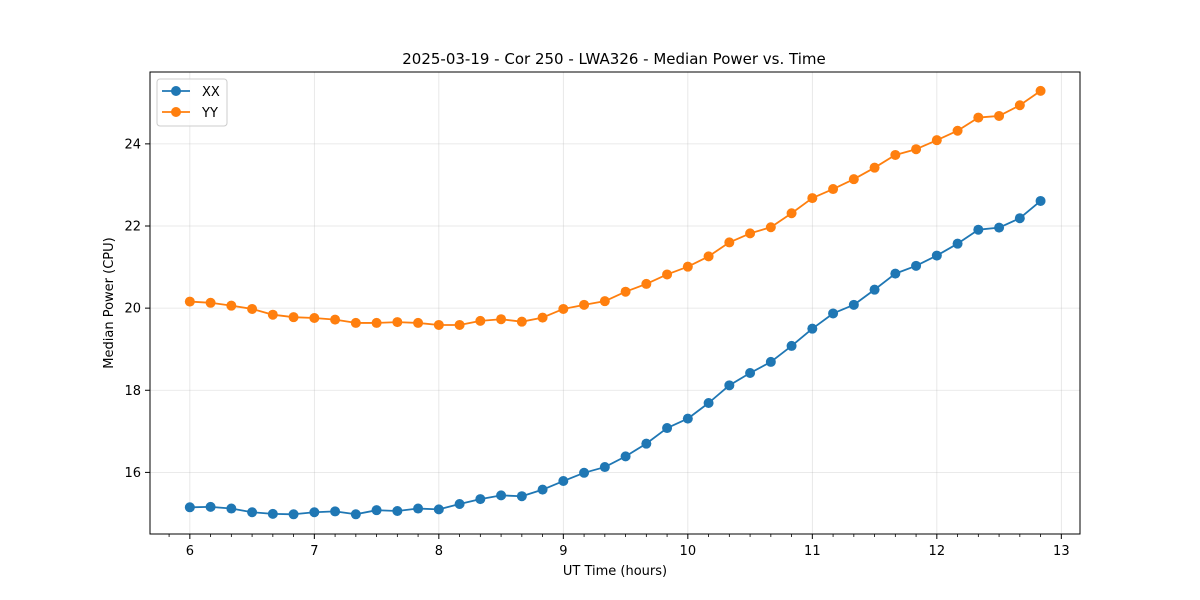  Describe the element at coordinates (211, 92) in the screenshot. I see `legend-label-xx: XX` at that location.